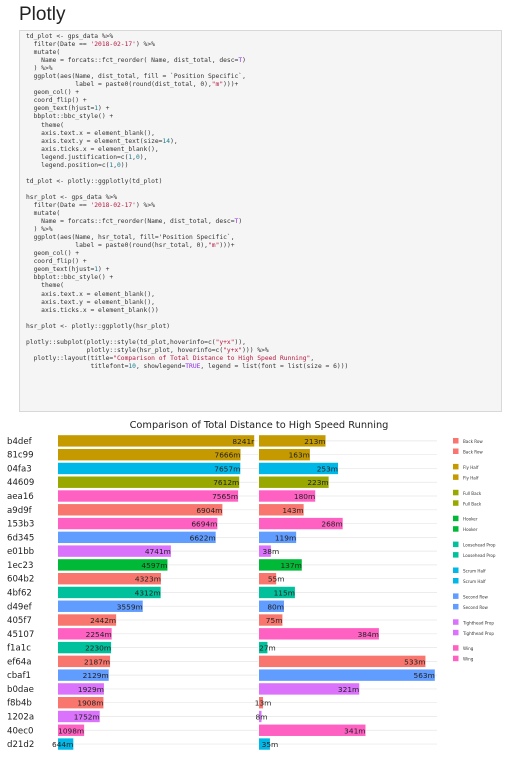 The height and width of the screenshot is (763, 528). What do you see at coordinates (20, 456) in the screenshot?
I see `category-label: 81c99` at bounding box center [20, 456].